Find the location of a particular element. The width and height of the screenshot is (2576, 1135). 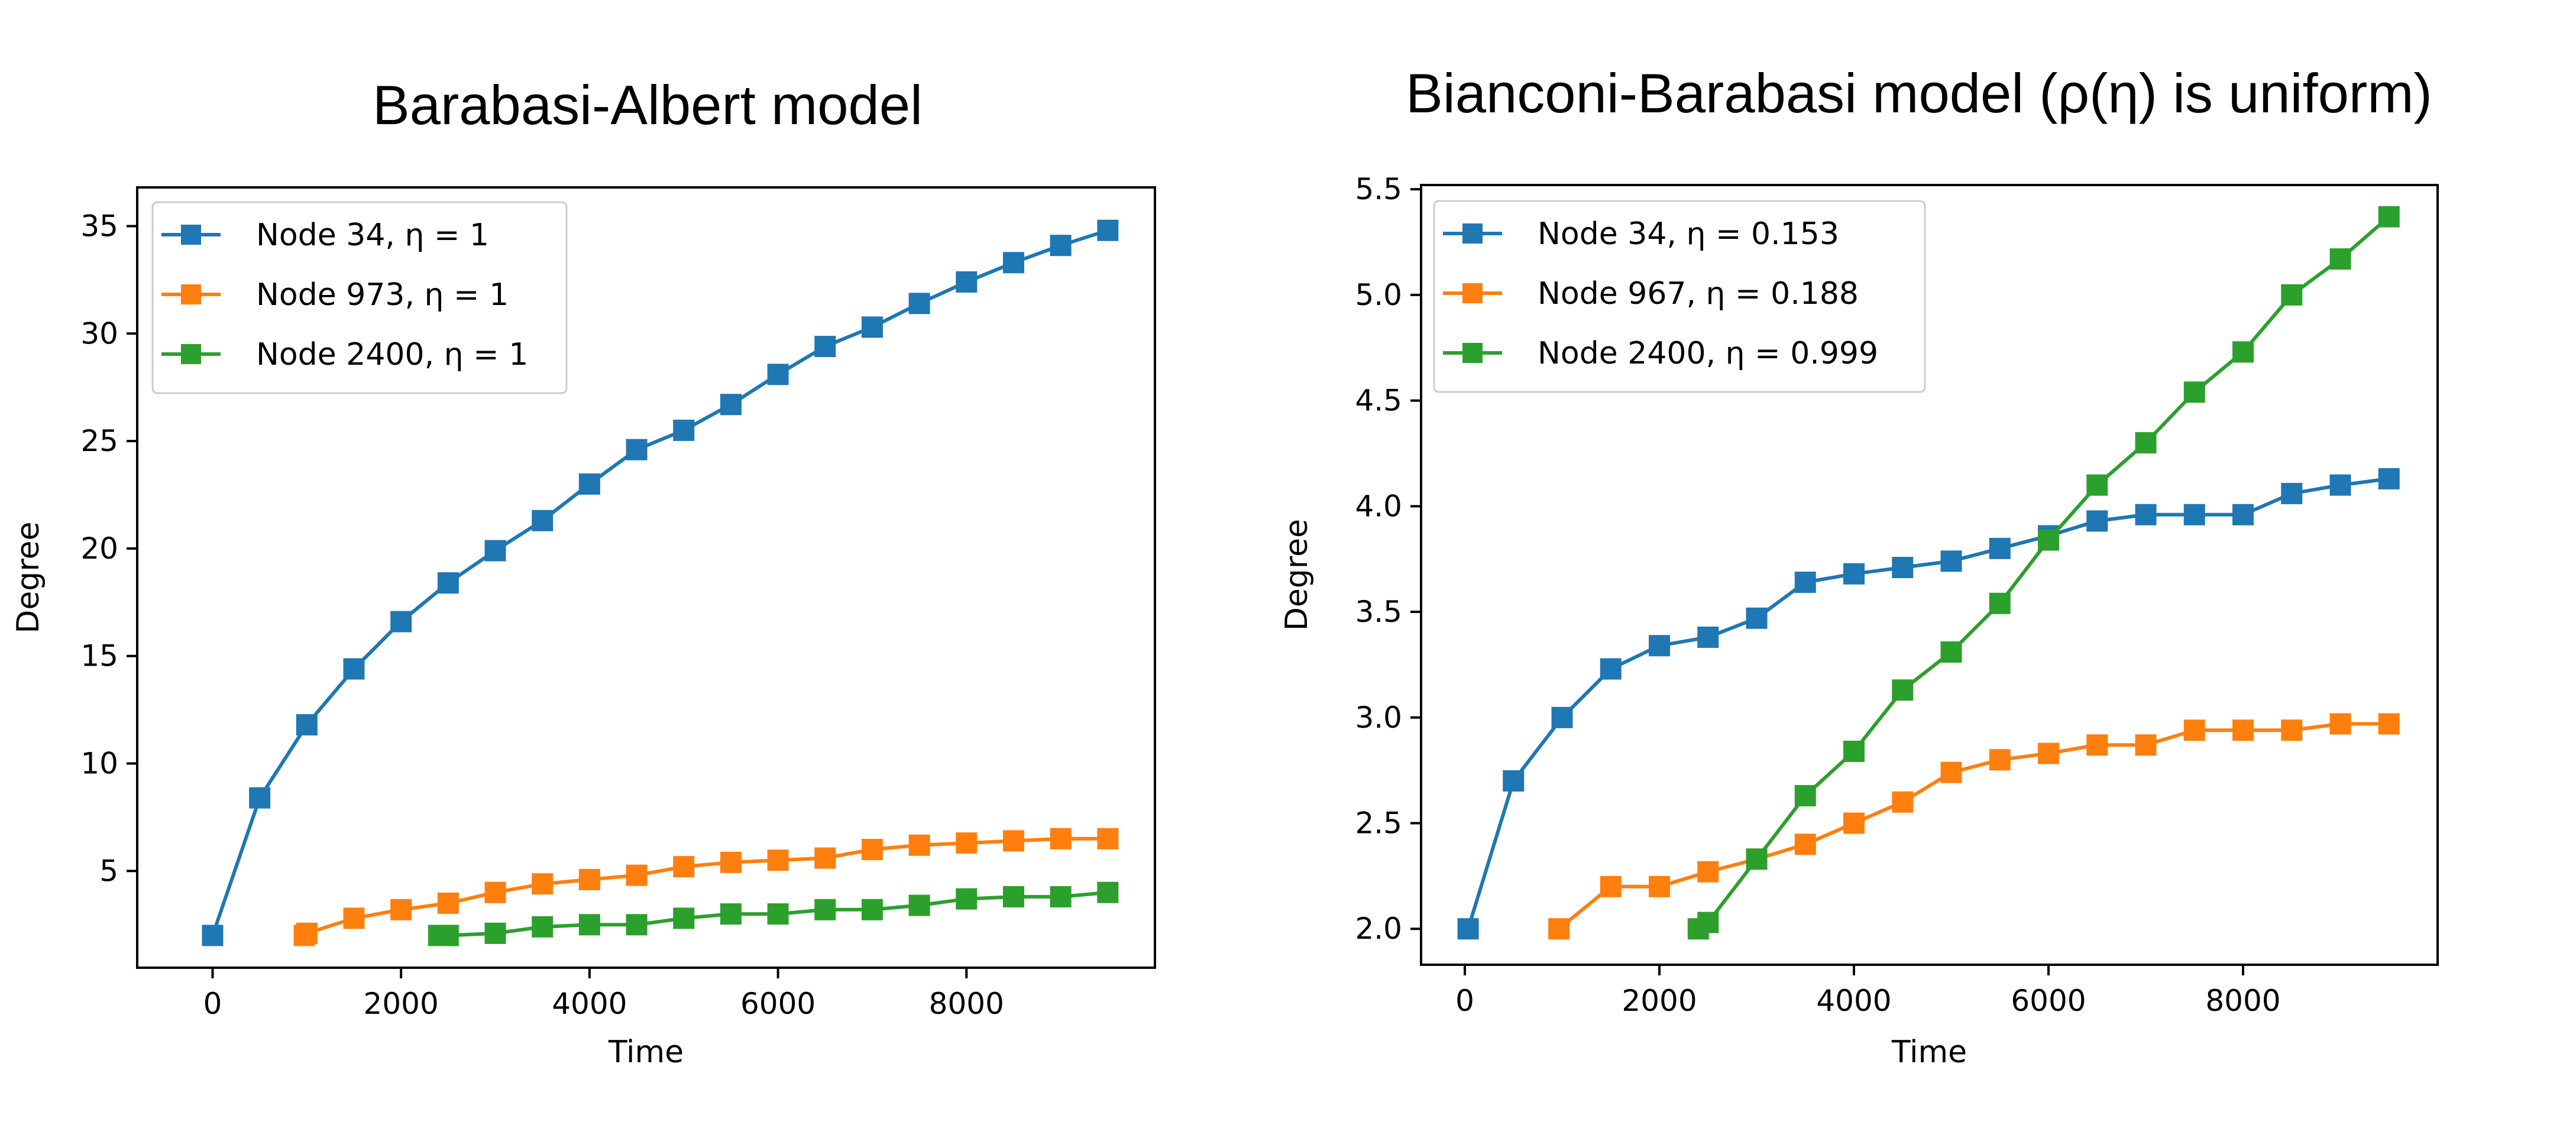

right-y-tick-label: 2.0 is located at coordinates (1379, 929).